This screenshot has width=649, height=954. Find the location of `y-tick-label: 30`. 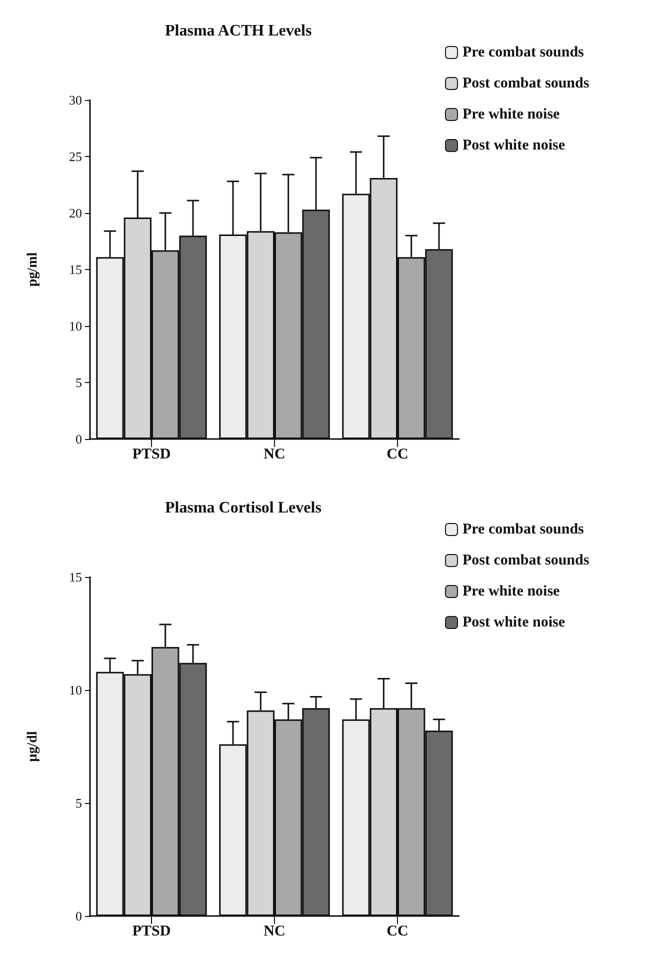

y-tick-label: 30 is located at coordinates (75, 100).